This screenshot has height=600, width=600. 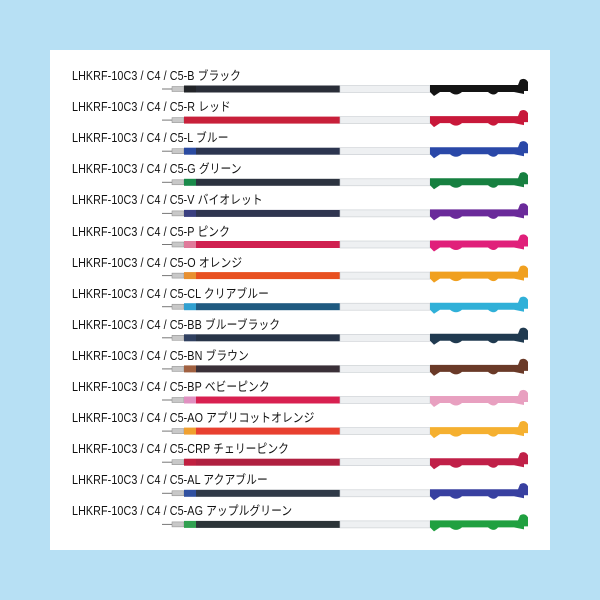 What do you see at coordinates (133, 76) in the screenshot?
I see `refill-code: LHKRF-10C3 / C4 / C5-B` at bounding box center [133, 76].